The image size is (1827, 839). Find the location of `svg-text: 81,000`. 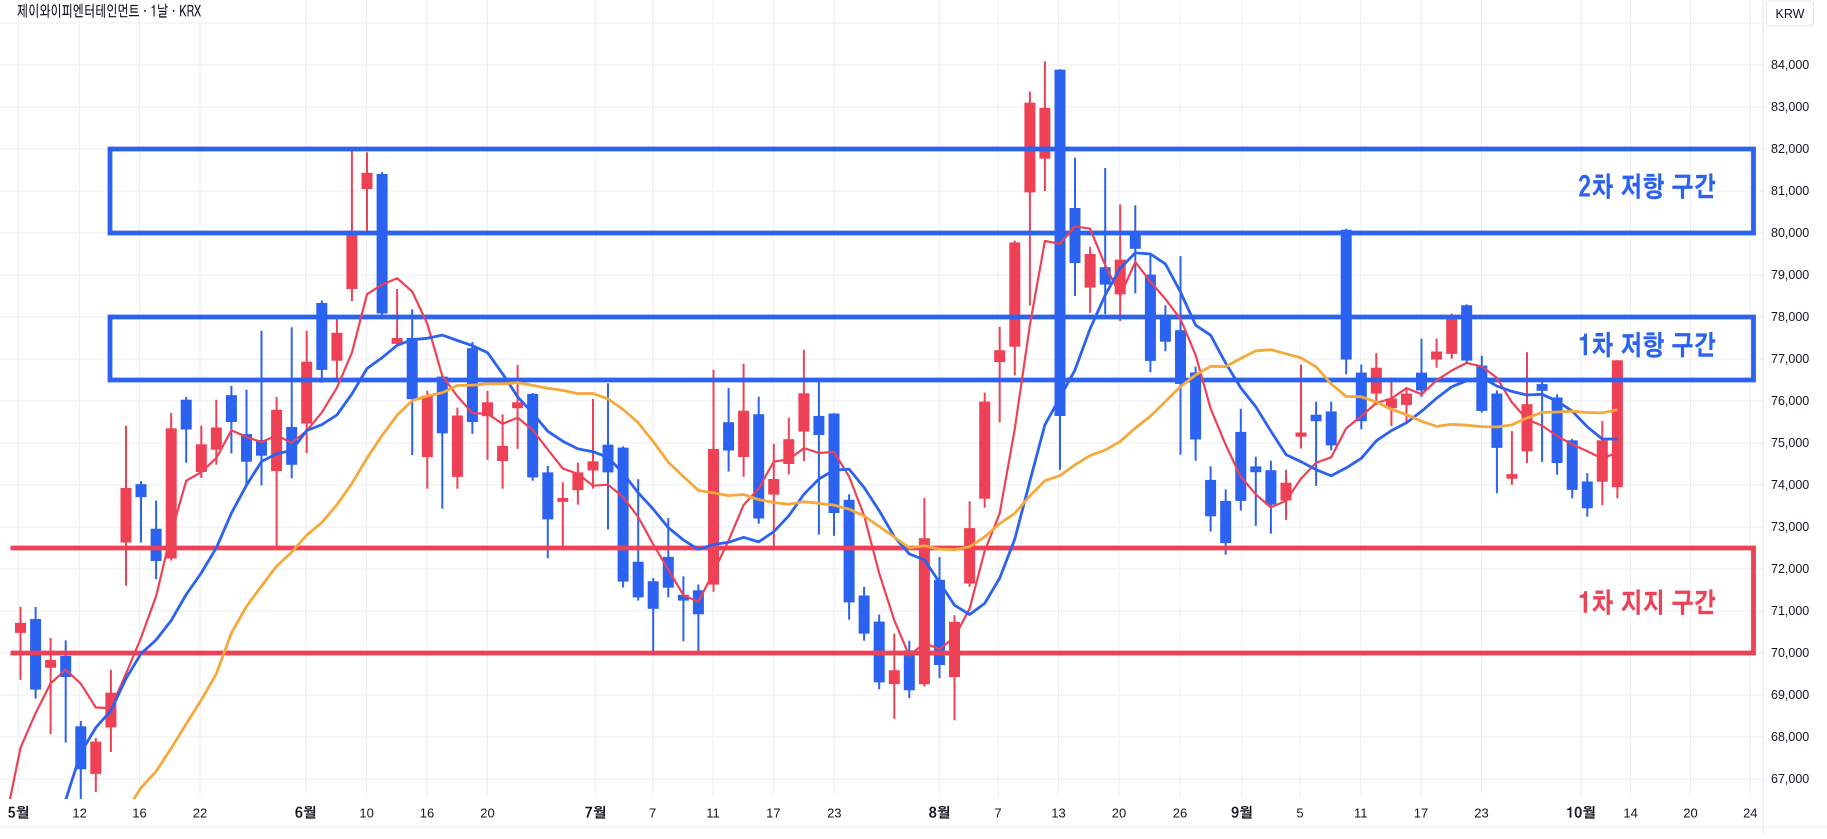

svg-text: 81,000 is located at coordinates (1790, 191).